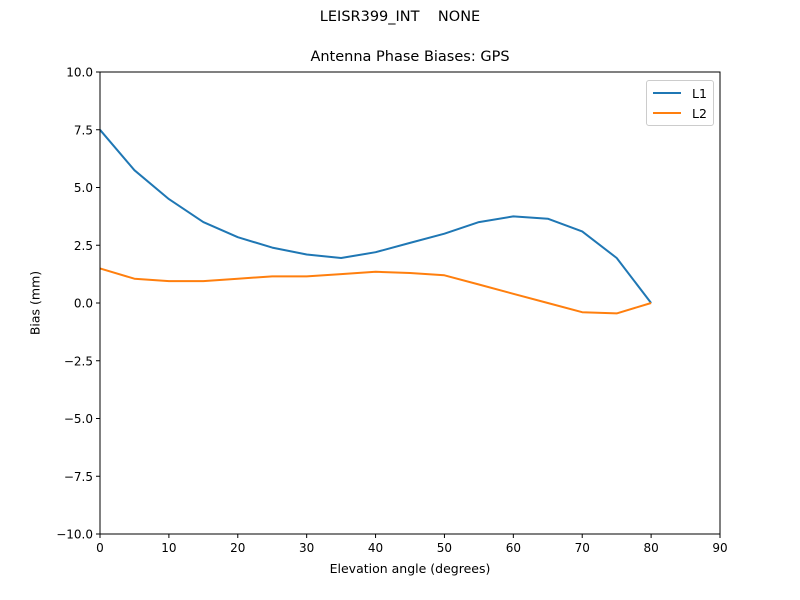 This screenshot has height=600, width=800. I want to click on x-tick-label: 40, so click(375, 548).